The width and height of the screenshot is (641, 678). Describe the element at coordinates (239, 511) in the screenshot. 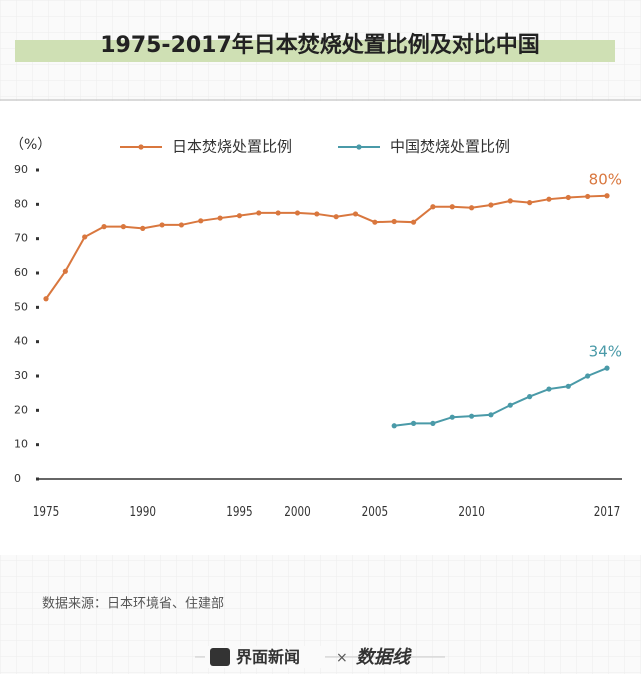

I see `x-tick-label: 1995` at that location.